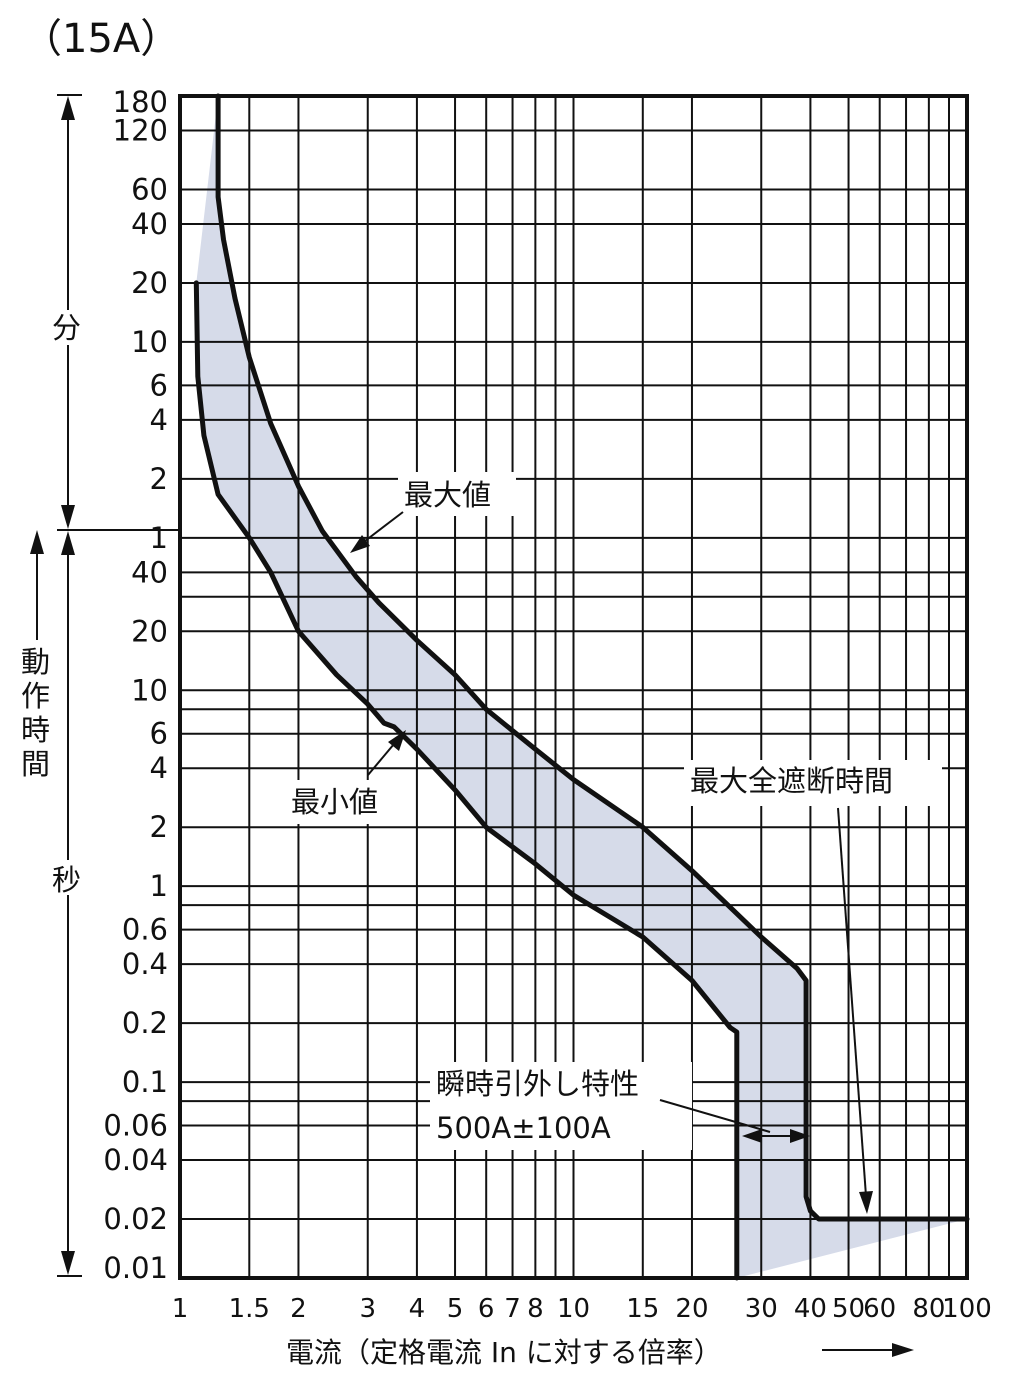  Describe the element at coordinates (135, 1268) in the screenshot. I see `y-tick-label: 0.01` at that location.